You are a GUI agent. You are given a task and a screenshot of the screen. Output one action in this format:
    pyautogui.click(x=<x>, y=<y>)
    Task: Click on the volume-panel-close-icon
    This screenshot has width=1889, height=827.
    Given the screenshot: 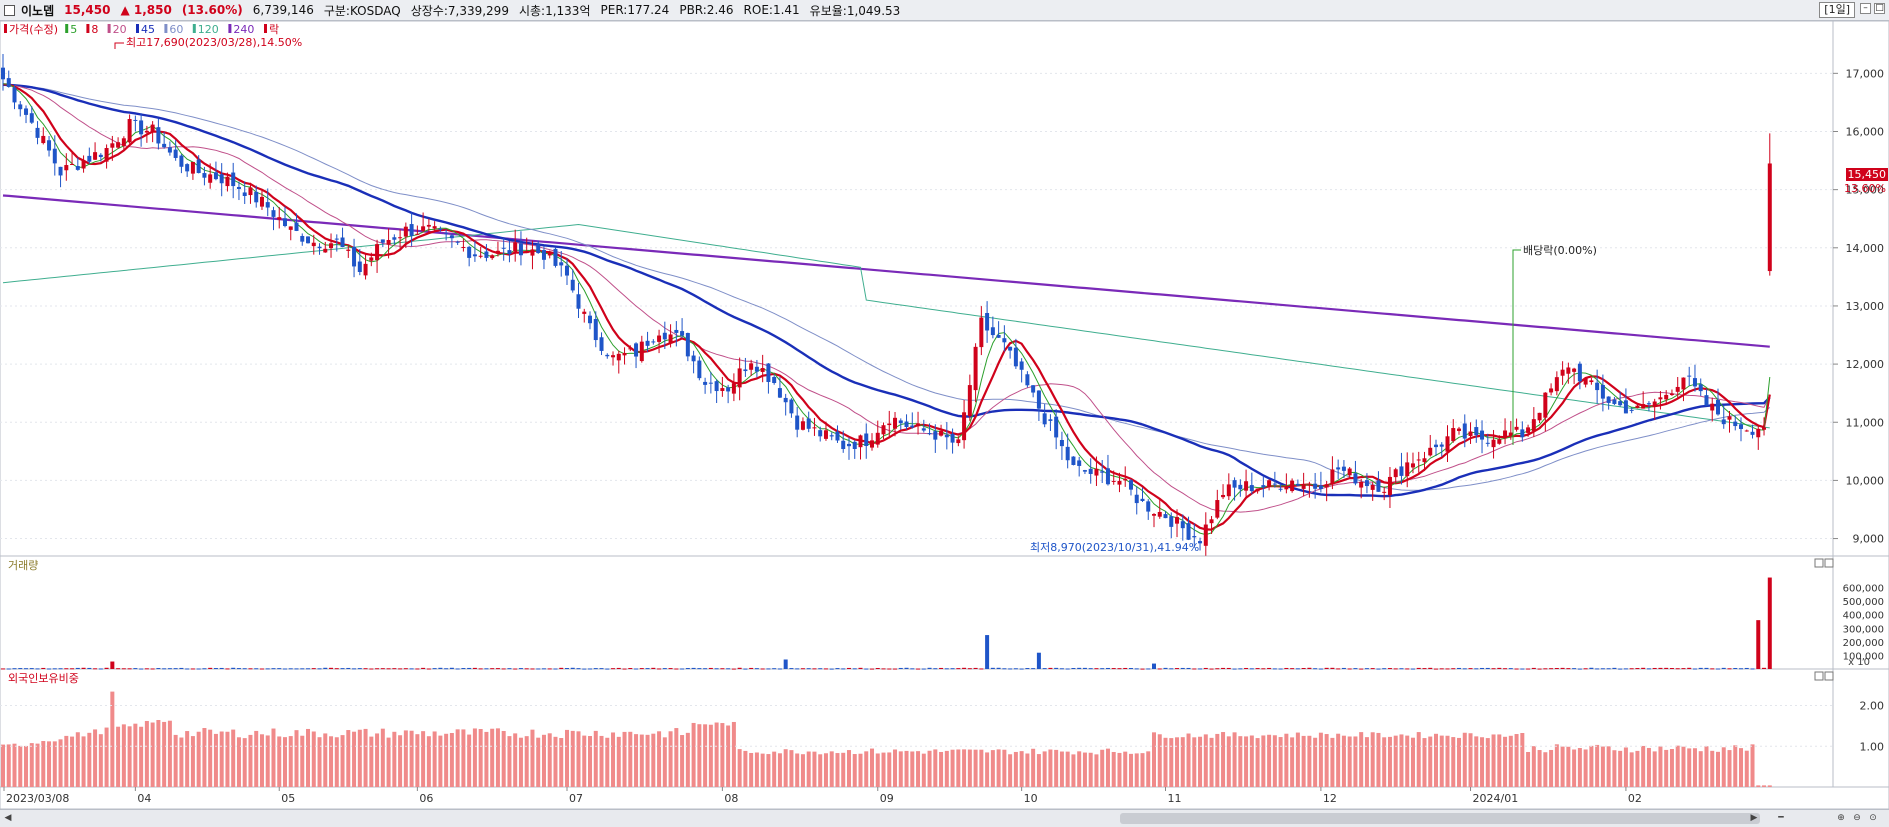 What is the action you would take?
    pyautogui.click(x=1829, y=563)
    